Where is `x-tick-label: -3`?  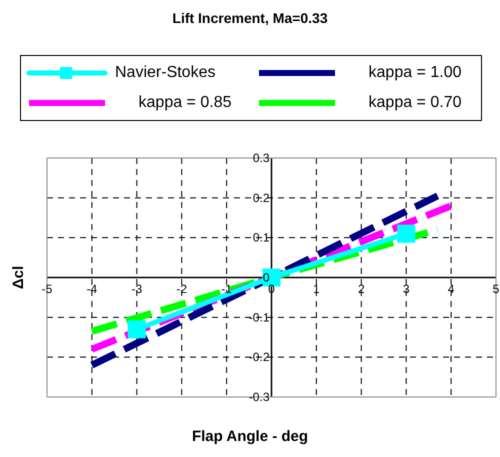
x-tick-label: -3 is located at coordinates (136, 289).